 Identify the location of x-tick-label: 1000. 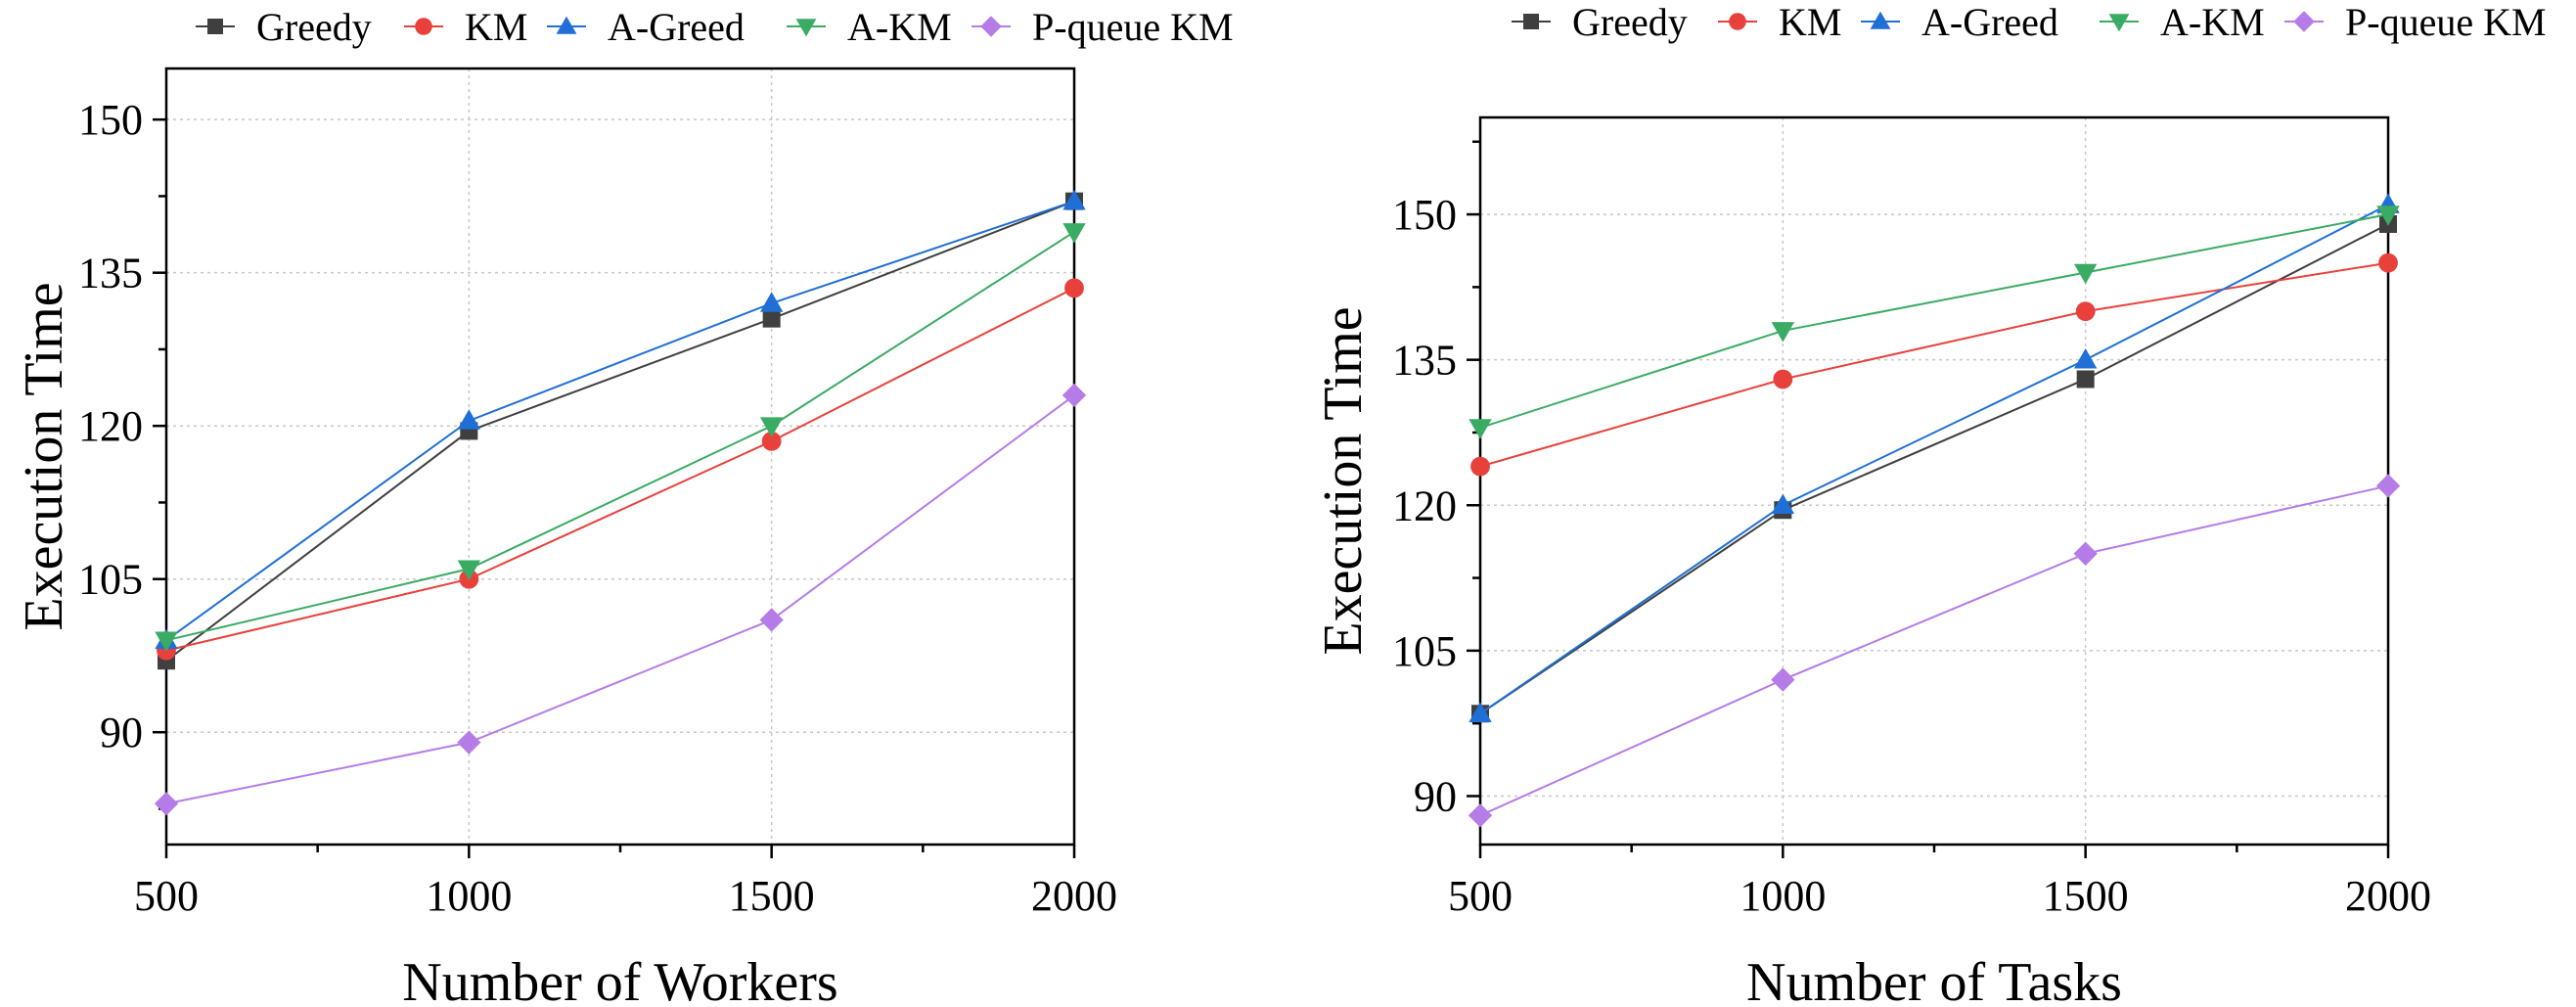
(469, 896).